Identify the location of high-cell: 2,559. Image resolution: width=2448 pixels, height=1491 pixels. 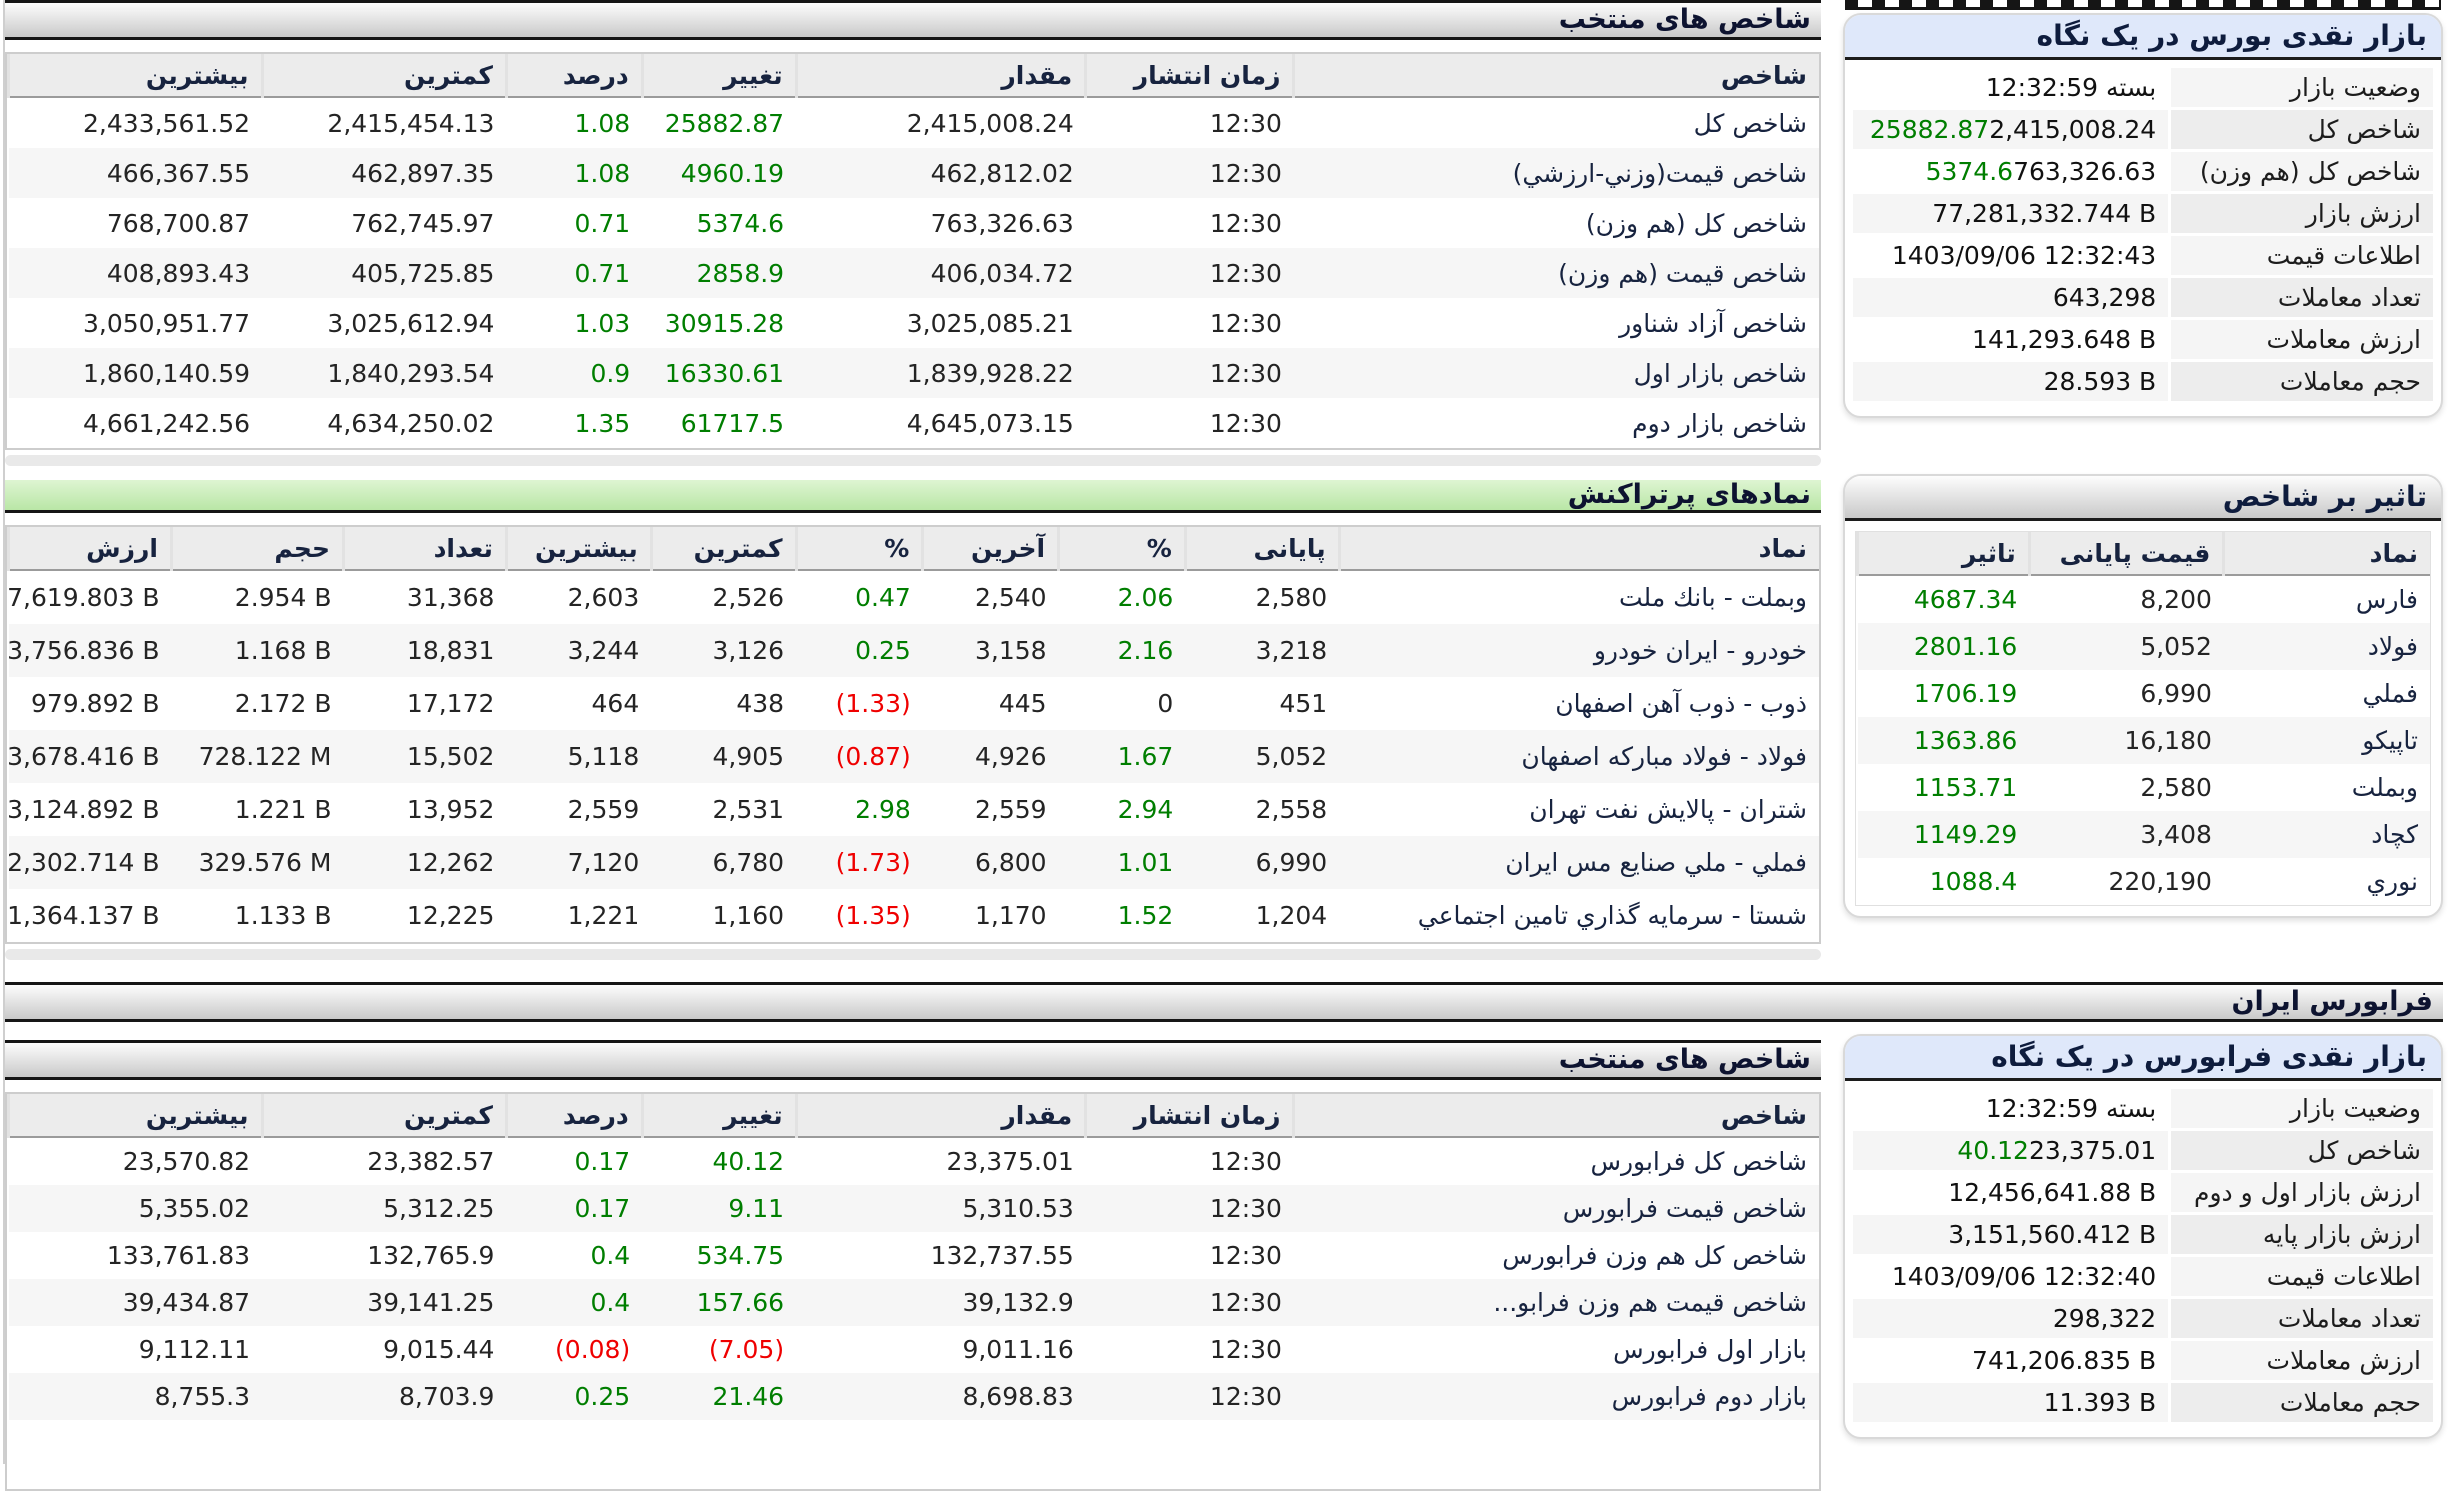
(603, 809).